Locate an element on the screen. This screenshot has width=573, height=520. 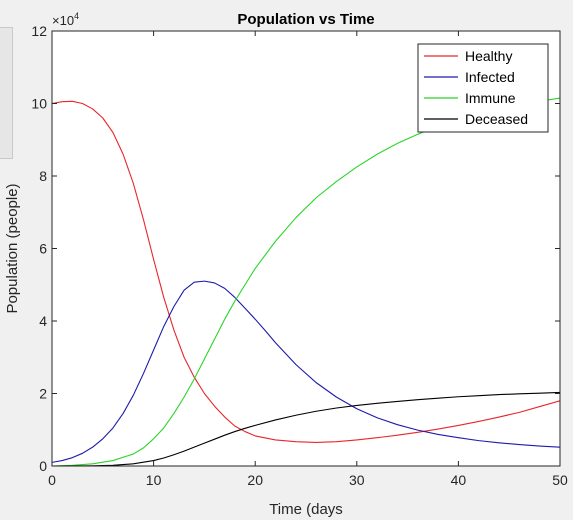
x-tick-label: 40 is located at coordinates (459, 480).